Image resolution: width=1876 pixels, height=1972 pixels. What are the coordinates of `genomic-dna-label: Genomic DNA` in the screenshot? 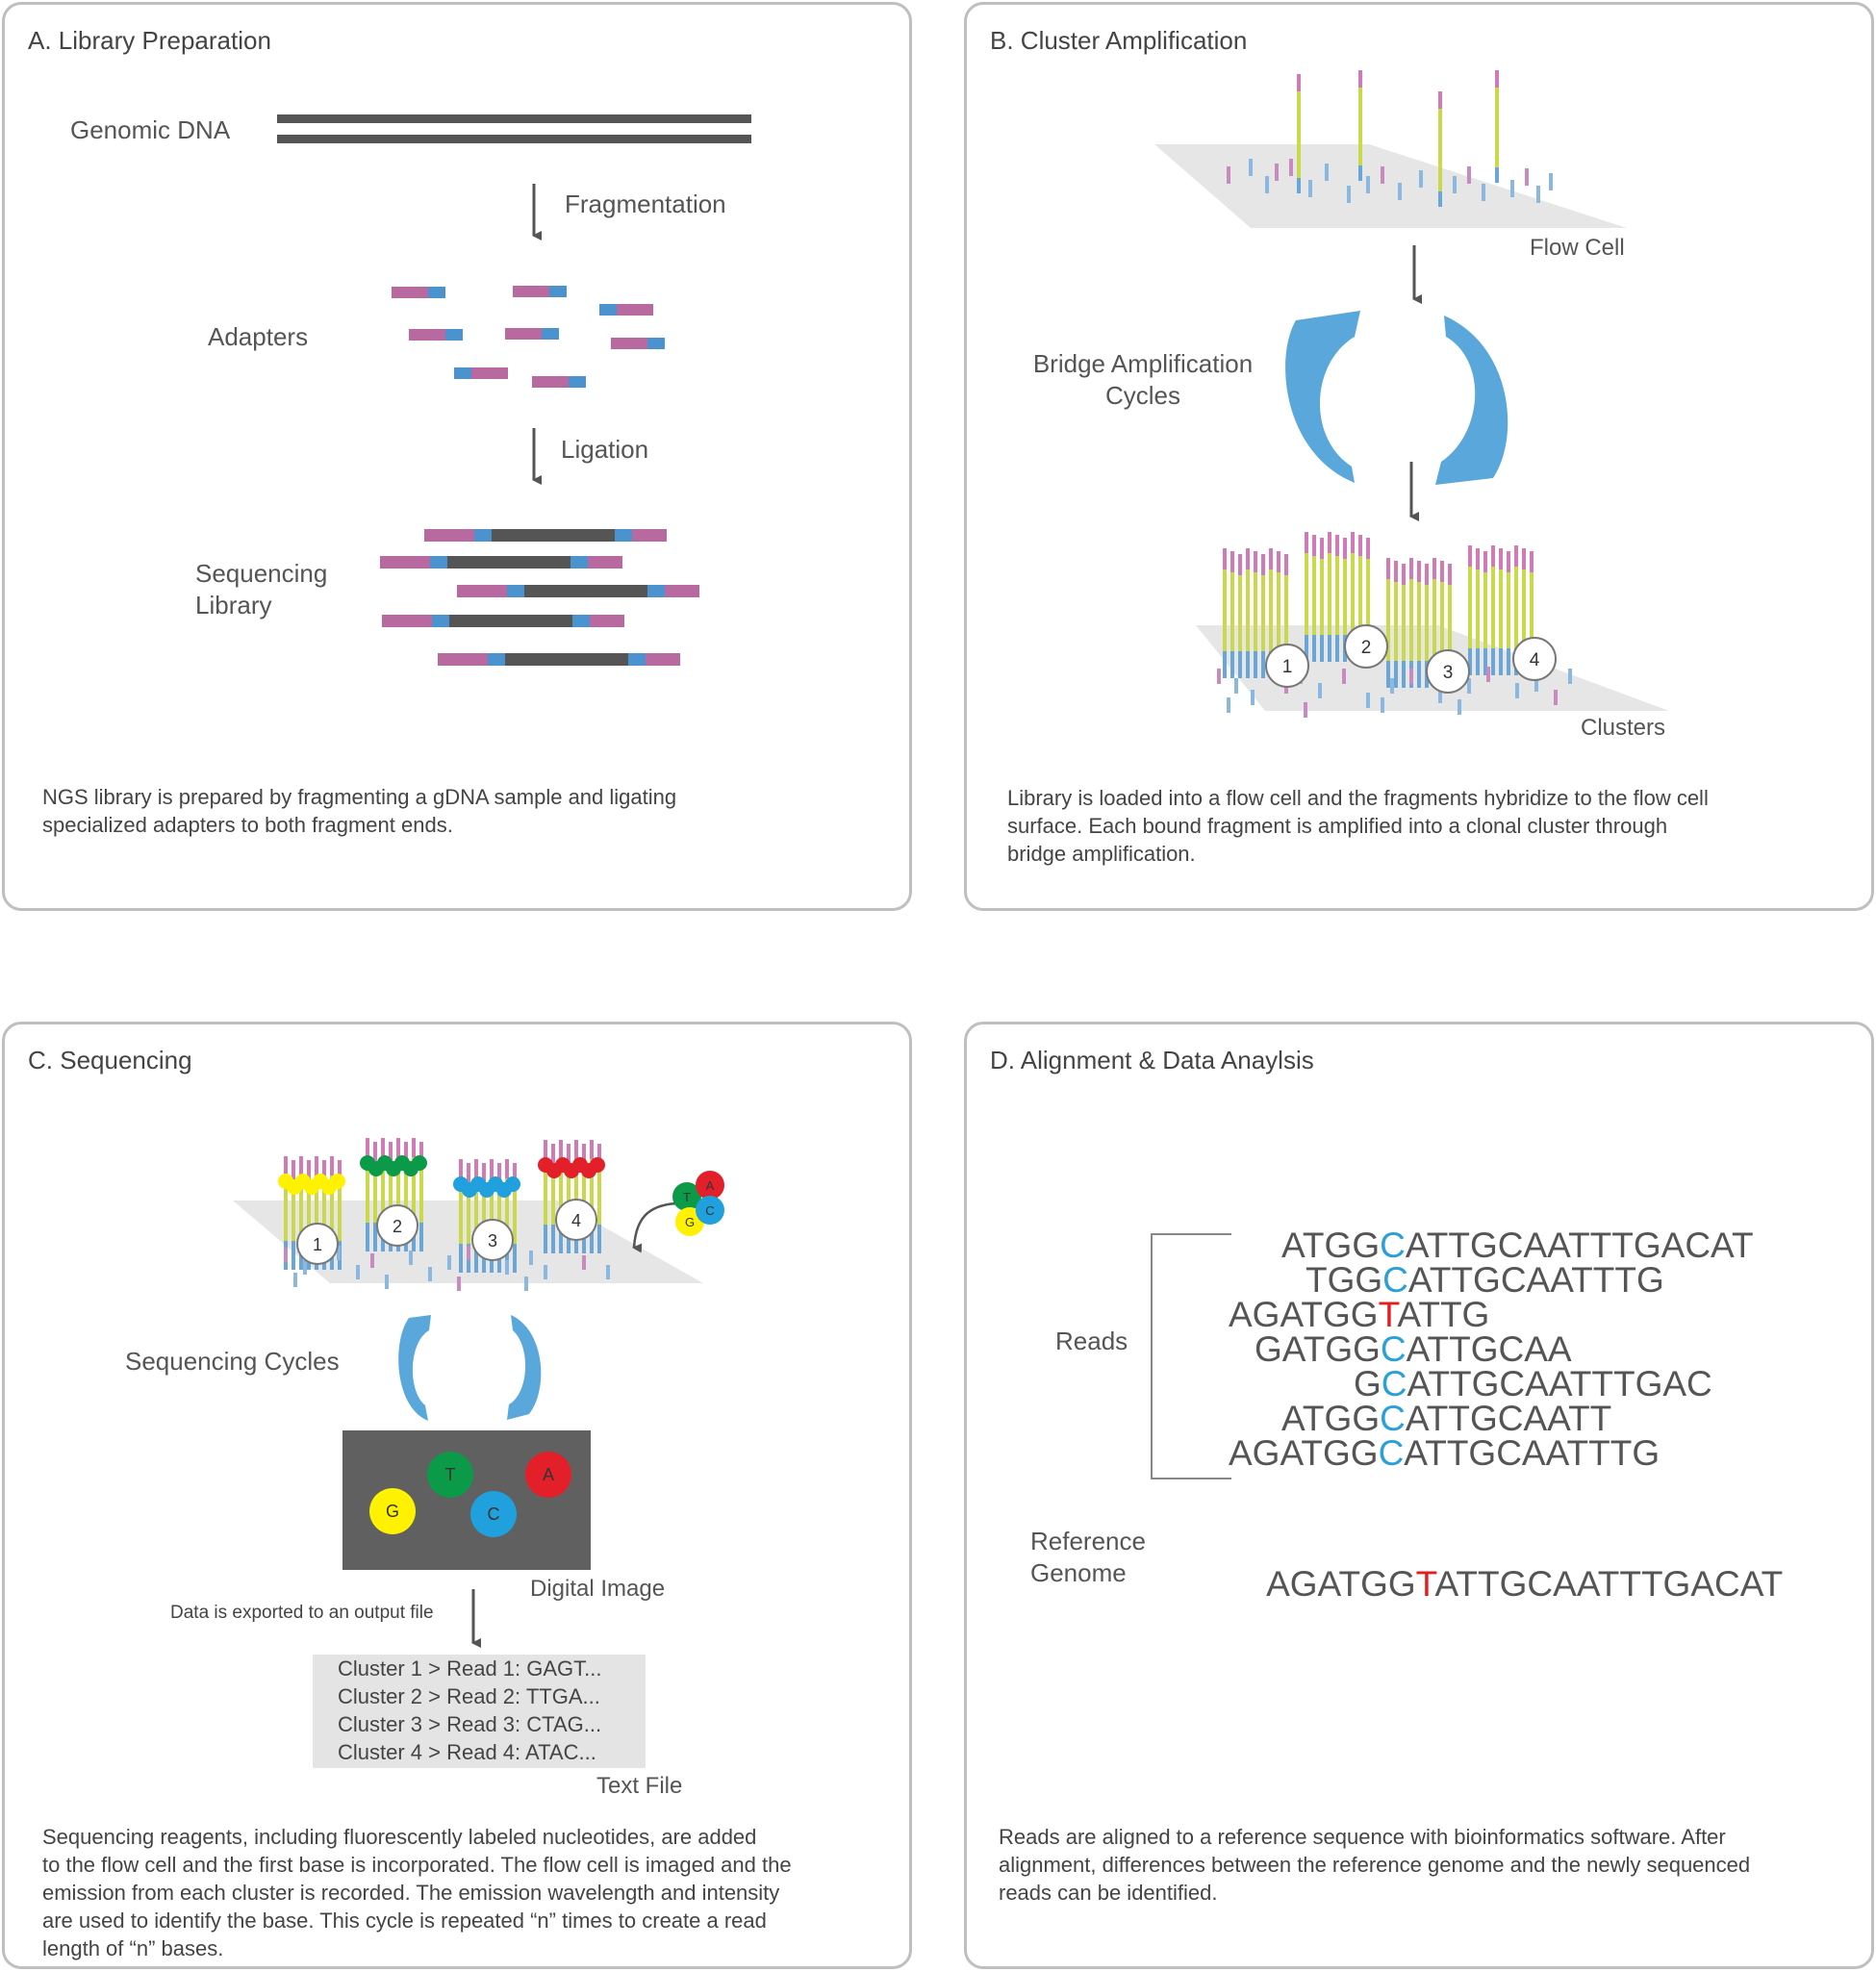 It's located at (150, 129).